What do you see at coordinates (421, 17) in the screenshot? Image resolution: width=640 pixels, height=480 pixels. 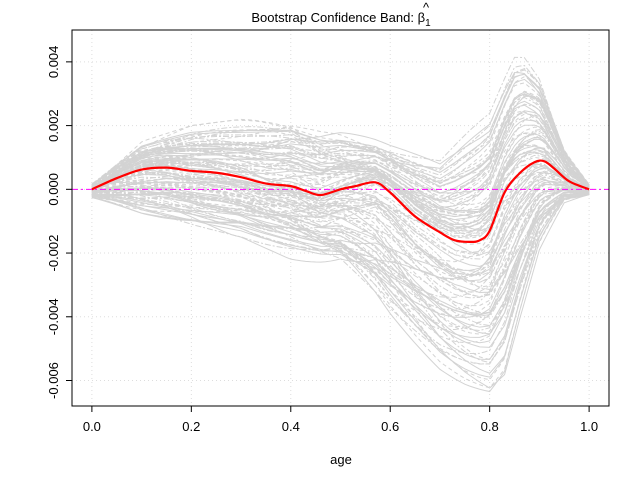 I see `chart-title-symbol: β` at bounding box center [421, 17].